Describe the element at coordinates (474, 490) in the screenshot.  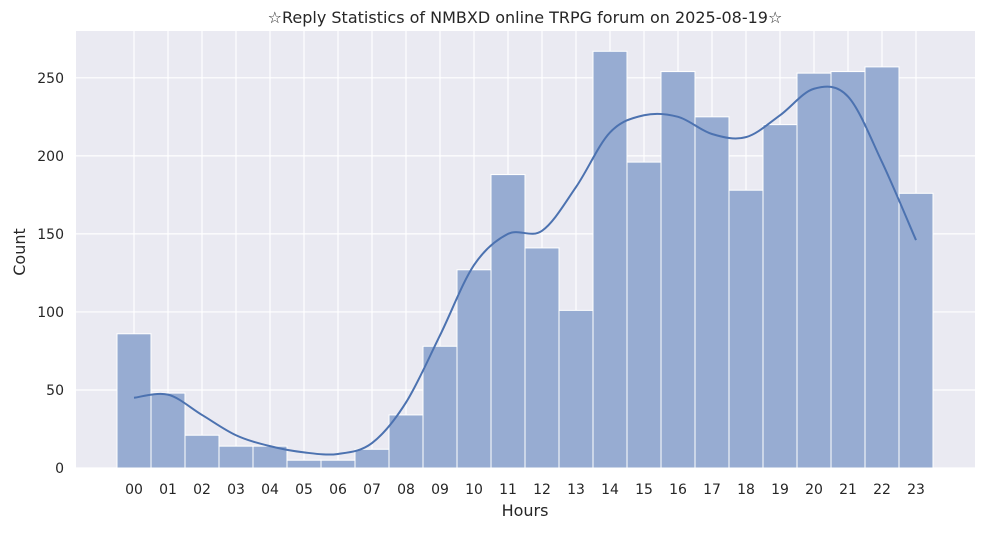
I see `x-tick-label: 10` at that location.